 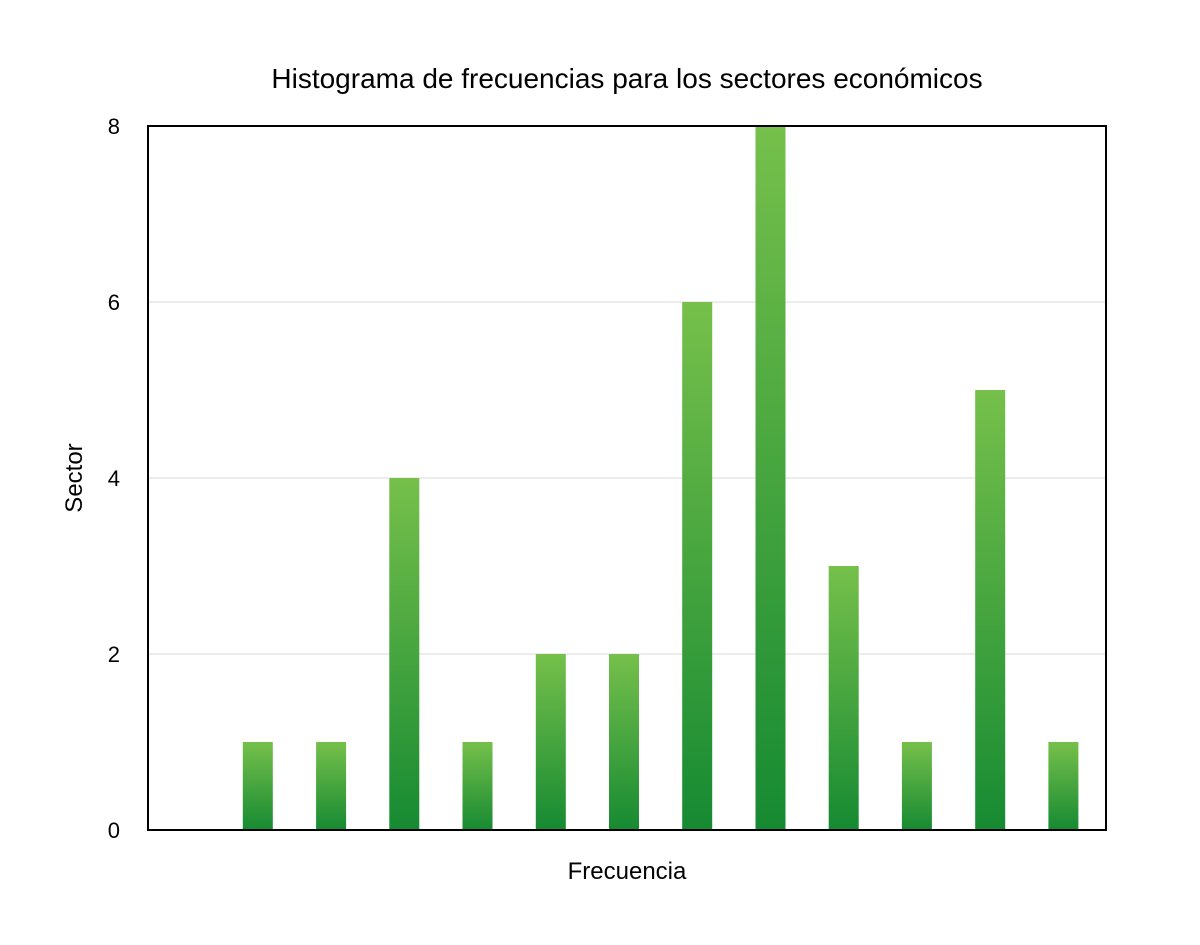 I want to click on y-axis-label: Sector, so click(x=74, y=477).